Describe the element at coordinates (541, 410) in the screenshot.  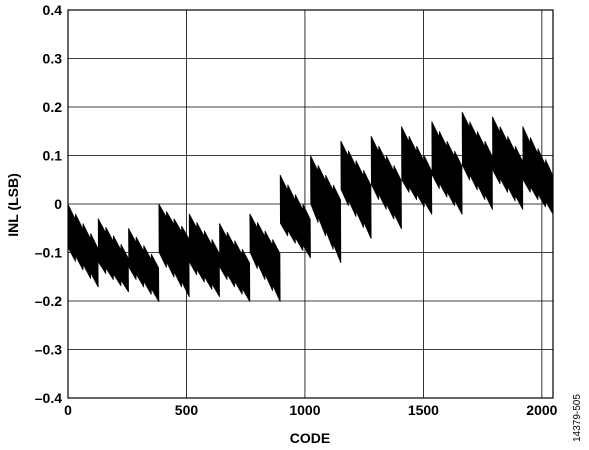
I see `x-tick-label: 2000` at that location.